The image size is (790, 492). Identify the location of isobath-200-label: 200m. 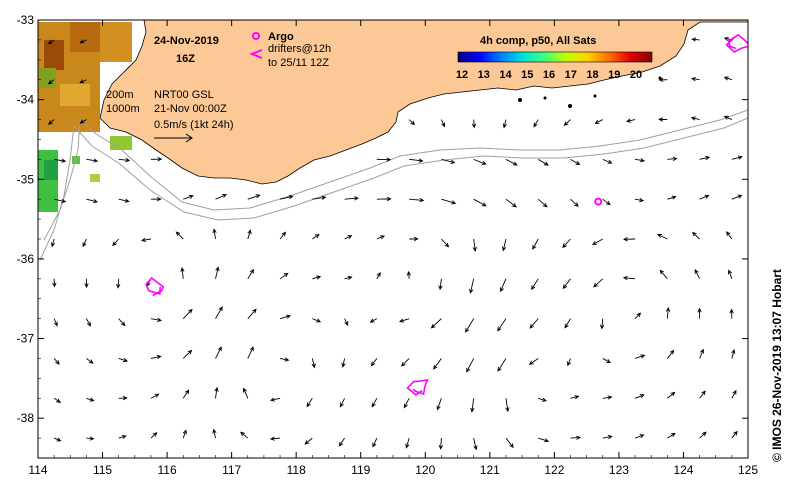
(120, 95).